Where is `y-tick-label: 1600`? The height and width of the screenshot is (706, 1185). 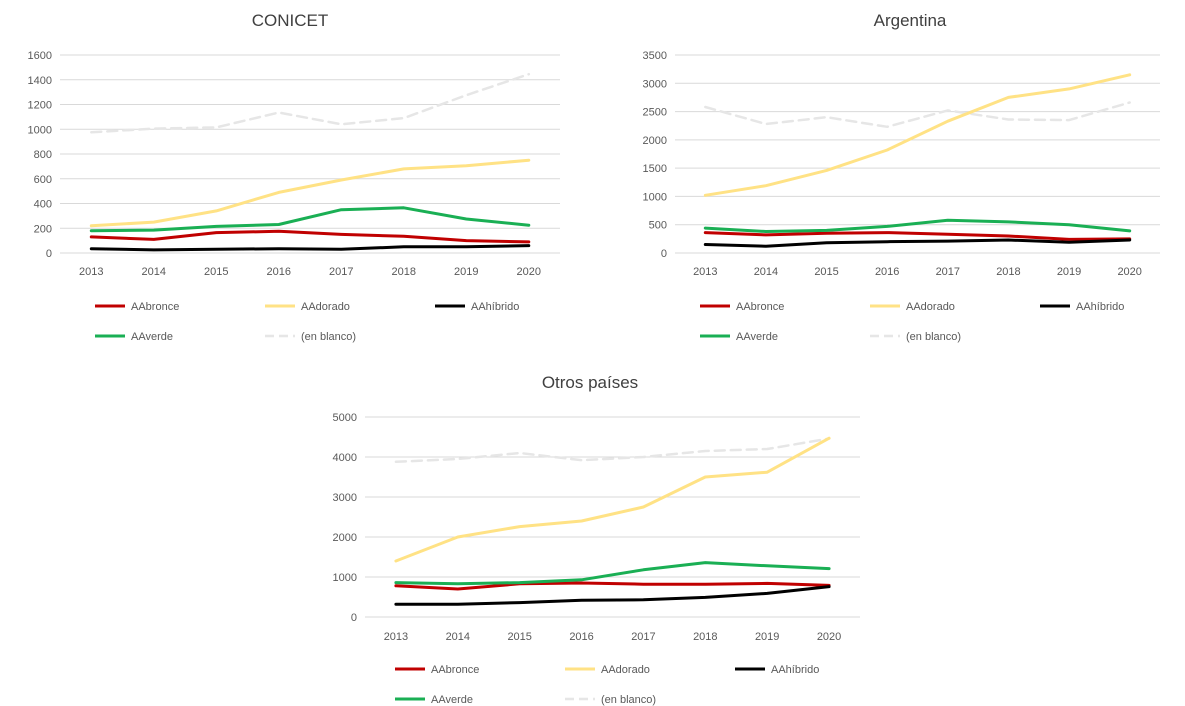 y-tick-label: 1600 is located at coordinates (40, 56).